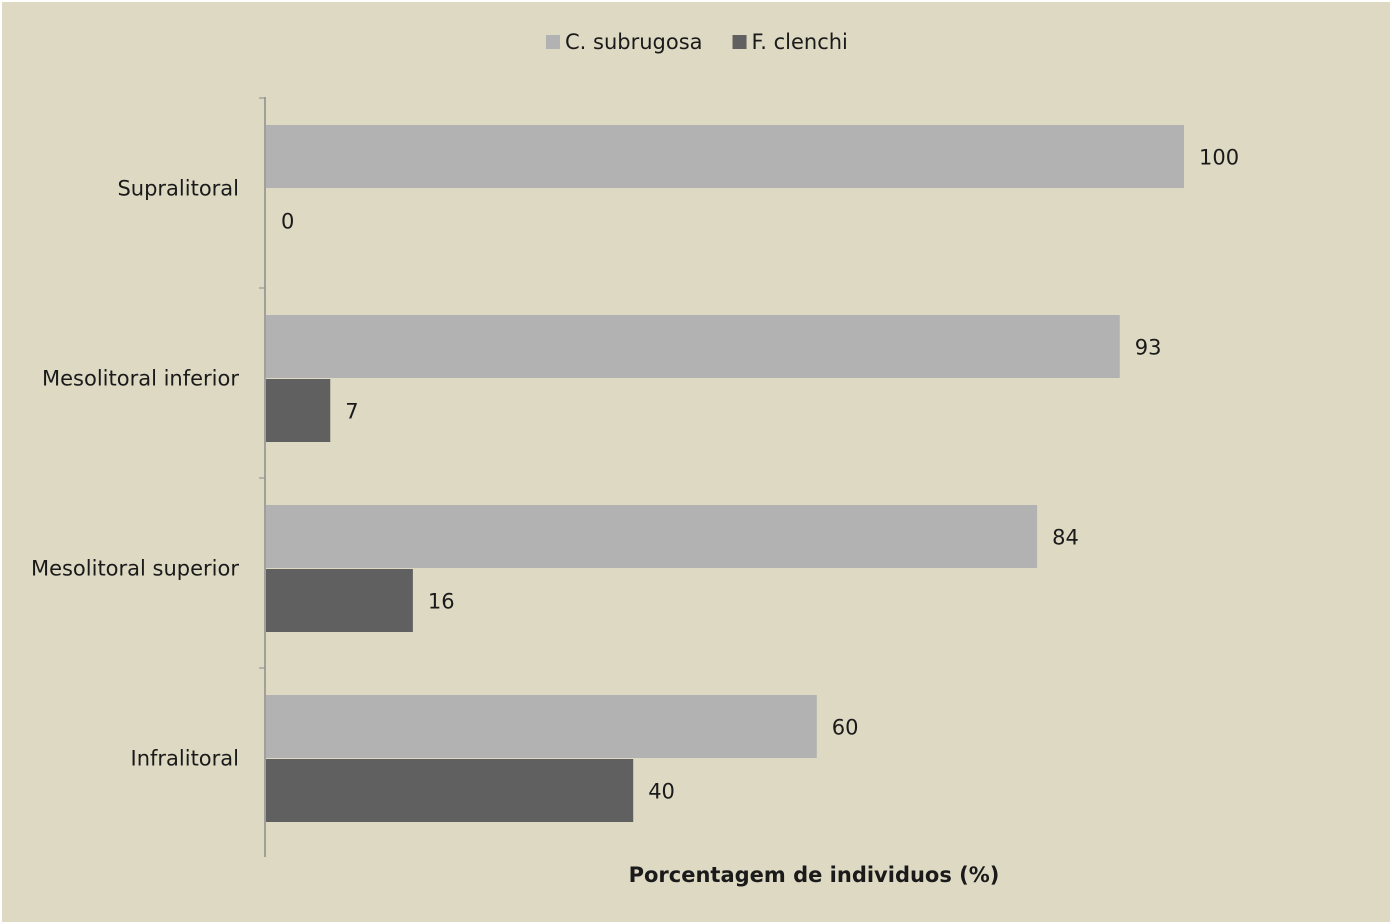 The image size is (1392, 924). What do you see at coordinates (1065, 538) in the screenshot?
I see `data-label: 84` at bounding box center [1065, 538].